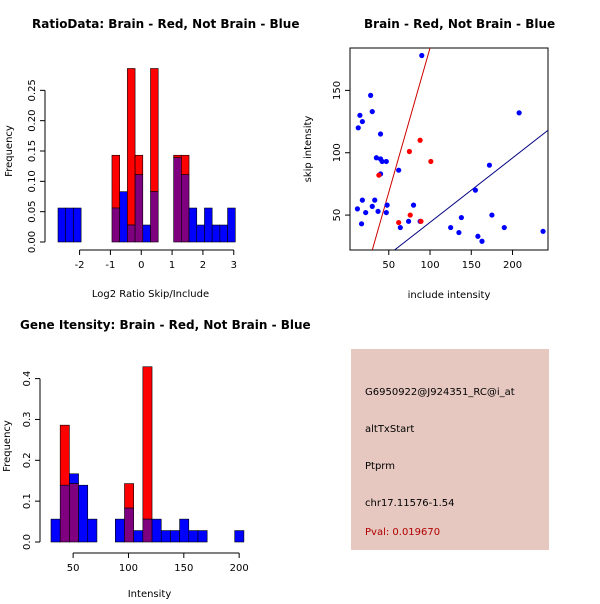 The width and height of the screenshot is (600, 604). Describe the element at coordinates (203, 265) in the screenshot. I see `ratio-x-tick-label: 2` at that location.